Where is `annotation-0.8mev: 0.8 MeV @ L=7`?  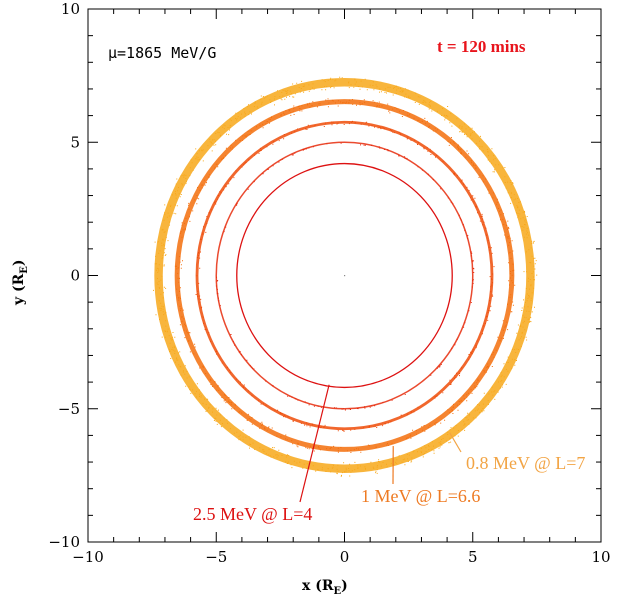
annotation-0.8mev: 0.8 MeV @ L=7 is located at coordinates (525, 463).